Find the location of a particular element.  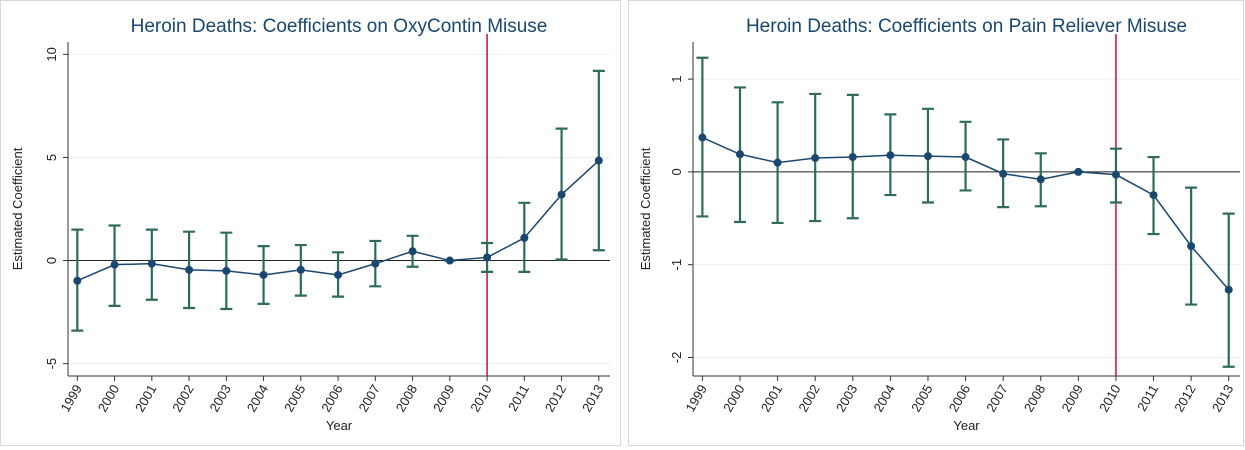

y-tick-label: 5 is located at coordinates (51, 157).